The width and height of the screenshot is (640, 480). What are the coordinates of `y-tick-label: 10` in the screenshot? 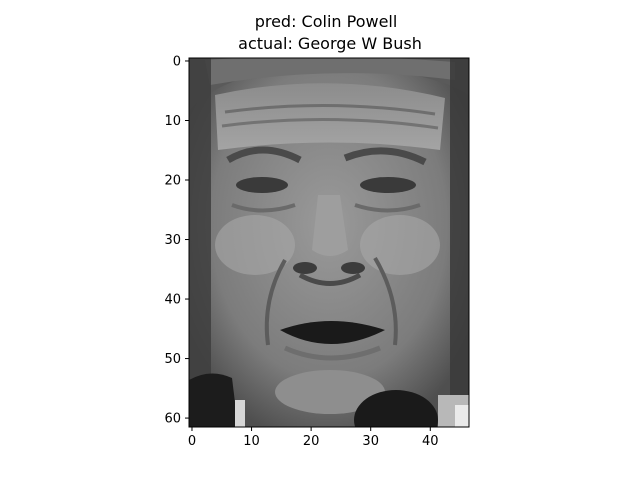 It's located at (172, 121).